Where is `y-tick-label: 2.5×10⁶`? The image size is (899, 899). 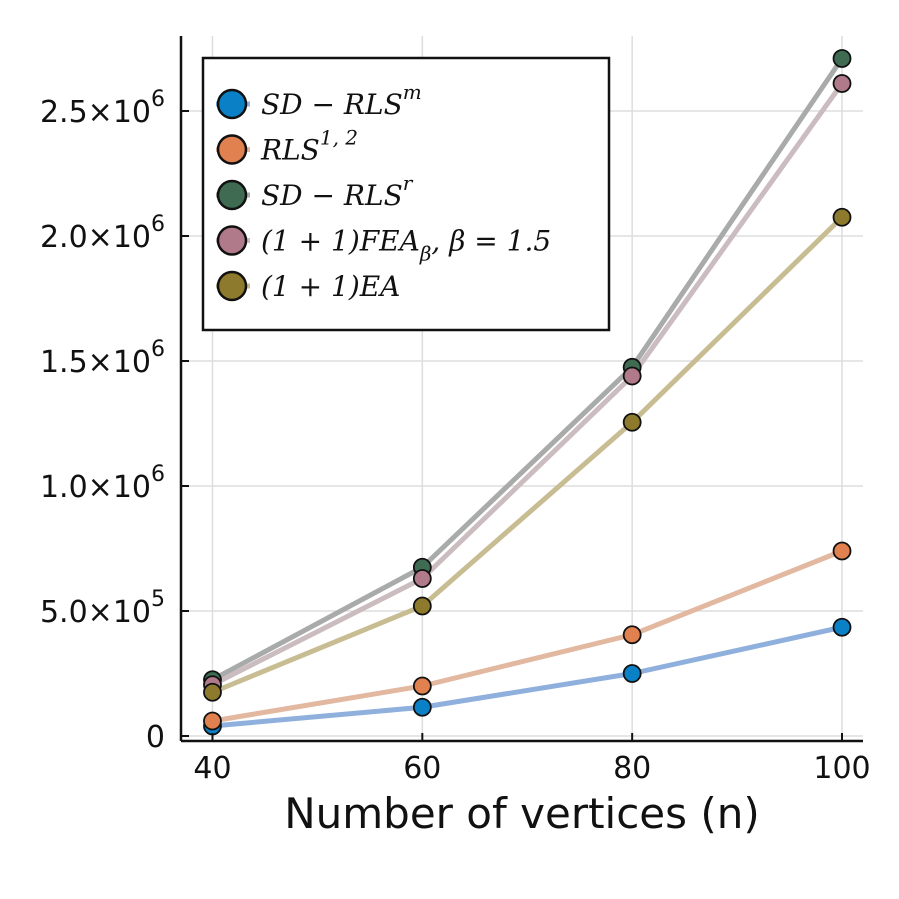
y-tick-label: 2.5×10⁶ is located at coordinates (102, 108).